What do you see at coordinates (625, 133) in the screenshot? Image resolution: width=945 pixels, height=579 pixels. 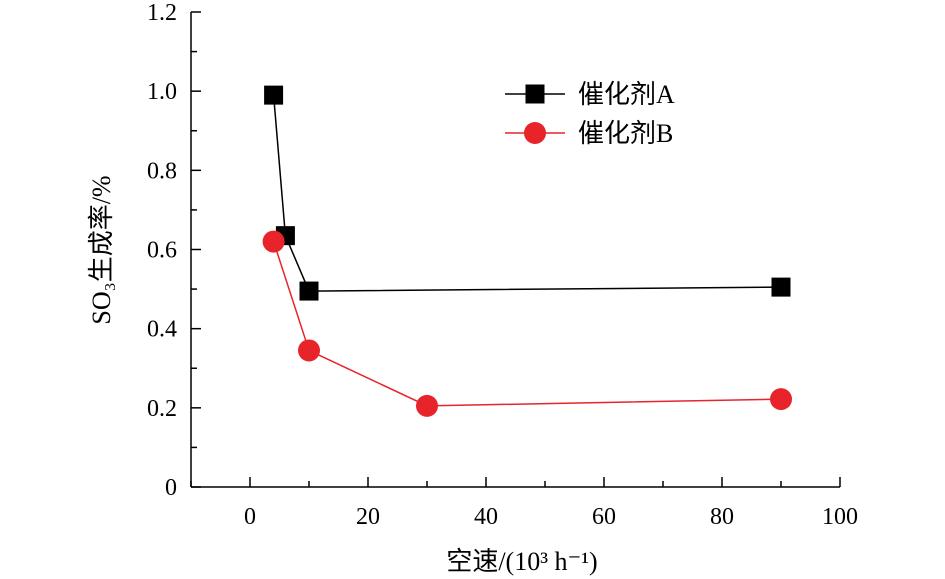 I see `legend-label: 催化剂B` at bounding box center [625, 133].